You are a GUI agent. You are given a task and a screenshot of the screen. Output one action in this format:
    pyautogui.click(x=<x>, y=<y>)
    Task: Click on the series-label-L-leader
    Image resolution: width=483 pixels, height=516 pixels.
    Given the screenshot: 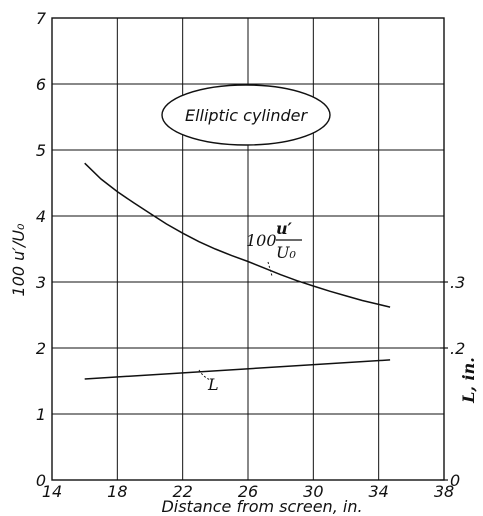 What is the action you would take?
    pyautogui.click(x=205, y=375)
    